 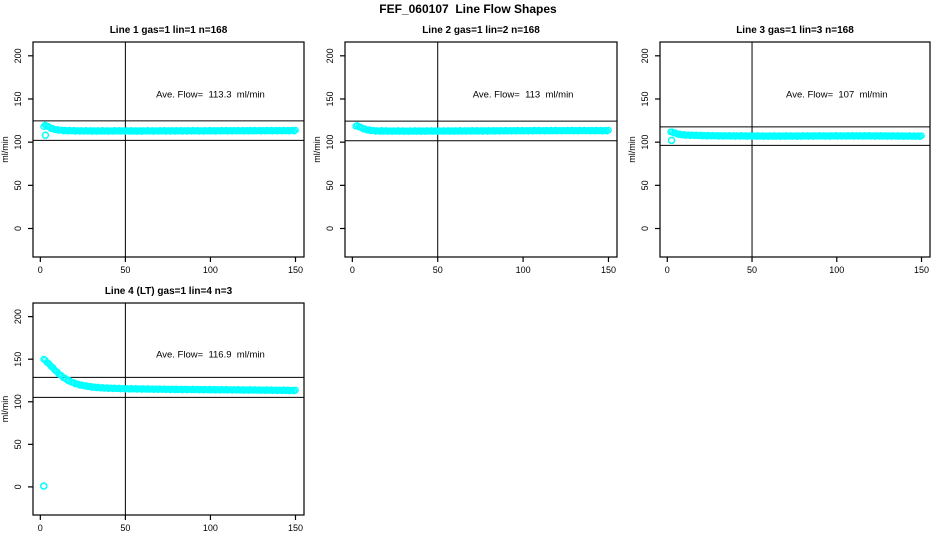 I want to click on panel-title: Line 2 gas=1 lin=2 n=168, so click(x=481, y=30).